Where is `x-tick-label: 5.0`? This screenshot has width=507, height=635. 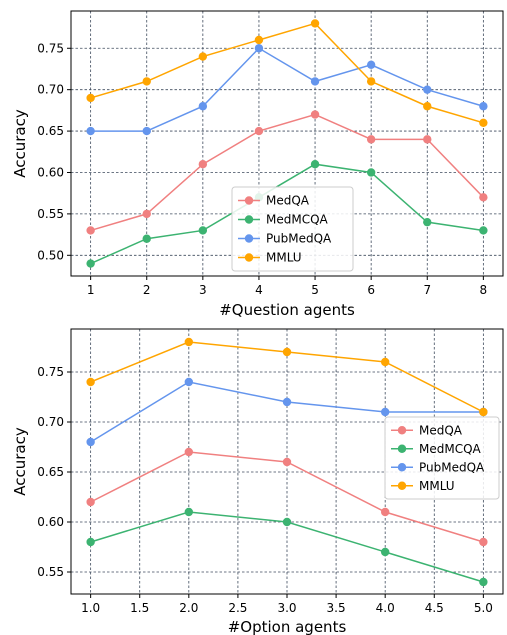 x-tick-label: 5.0 is located at coordinates (483, 608).